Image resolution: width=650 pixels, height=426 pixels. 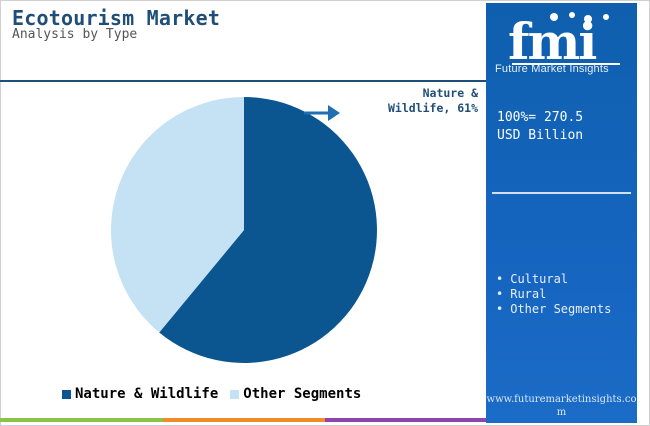 What do you see at coordinates (147, 394) in the screenshot?
I see `legend-label: Nature & Wildlife` at bounding box center [147, 394].